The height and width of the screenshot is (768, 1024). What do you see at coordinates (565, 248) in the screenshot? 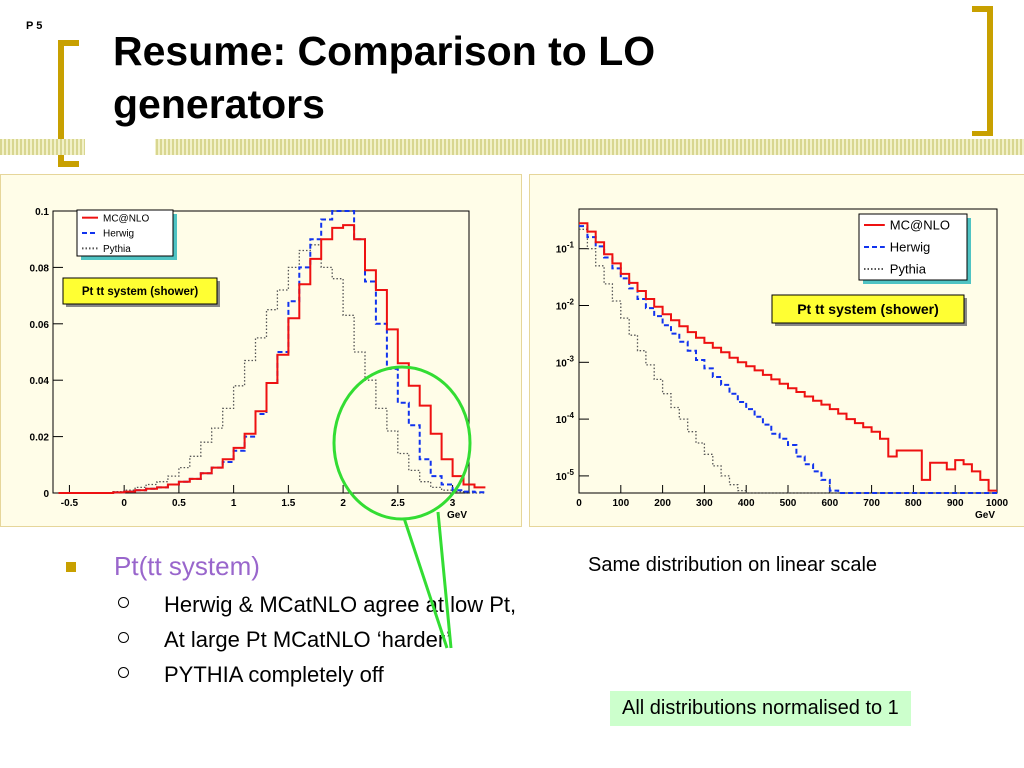
I see `y-tick-label: 10⁻¹` at bounding box center [565, 248].